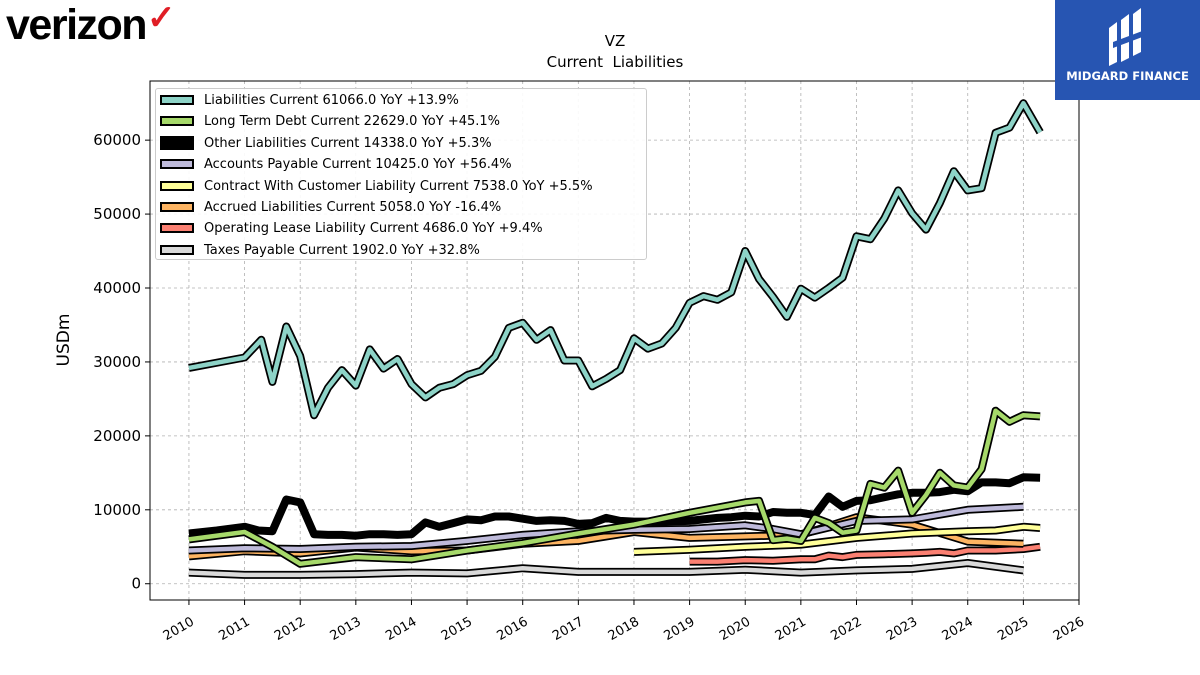  I want to click on y-tick-label: 60000, so click(117, 140).